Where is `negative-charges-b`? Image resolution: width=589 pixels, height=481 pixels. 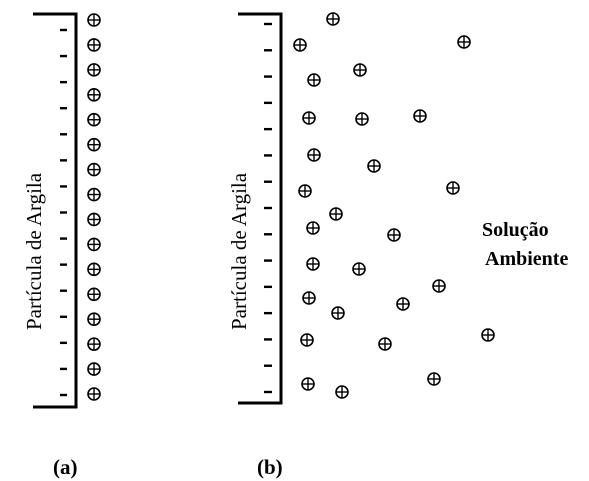
negative-charges-b is located at coordinates (268, 208).